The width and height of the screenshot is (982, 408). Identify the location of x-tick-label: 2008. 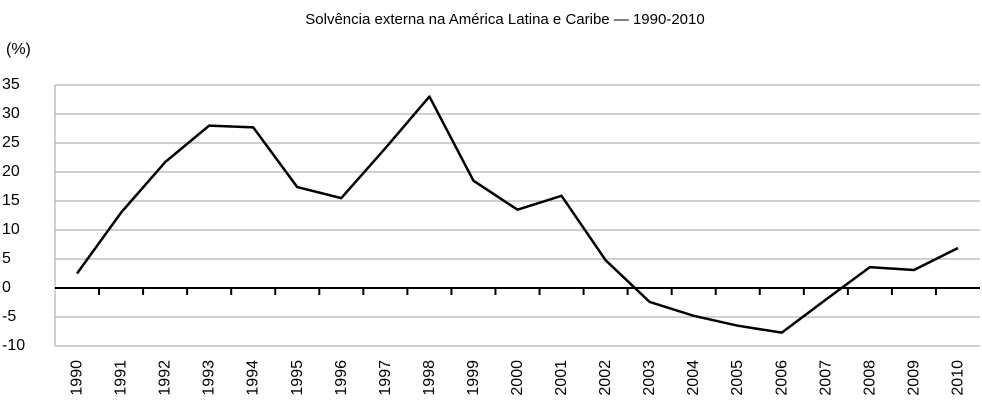
(869, 378).